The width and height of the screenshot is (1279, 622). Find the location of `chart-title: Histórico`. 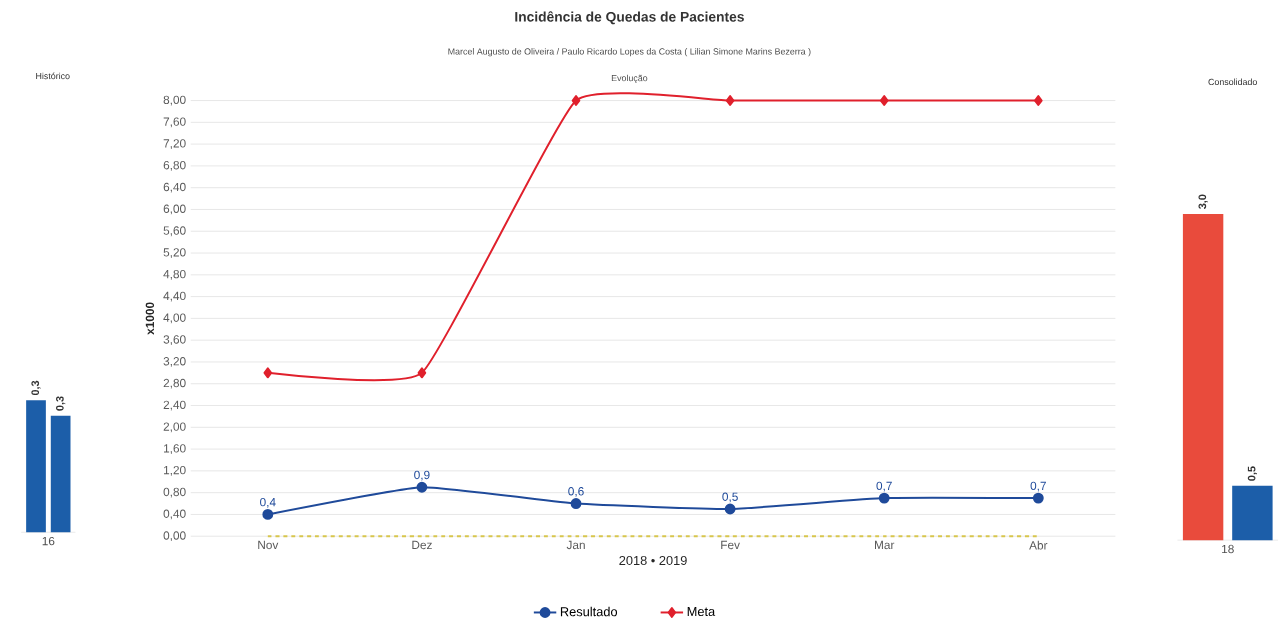

chart-title: Histórico is located at coordinates (53, 76).